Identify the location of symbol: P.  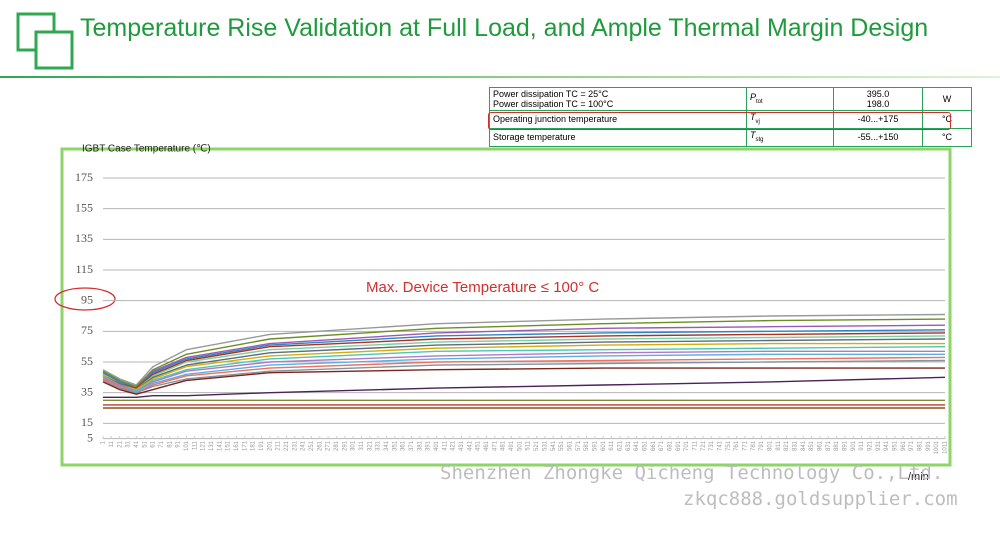
(753, 96).